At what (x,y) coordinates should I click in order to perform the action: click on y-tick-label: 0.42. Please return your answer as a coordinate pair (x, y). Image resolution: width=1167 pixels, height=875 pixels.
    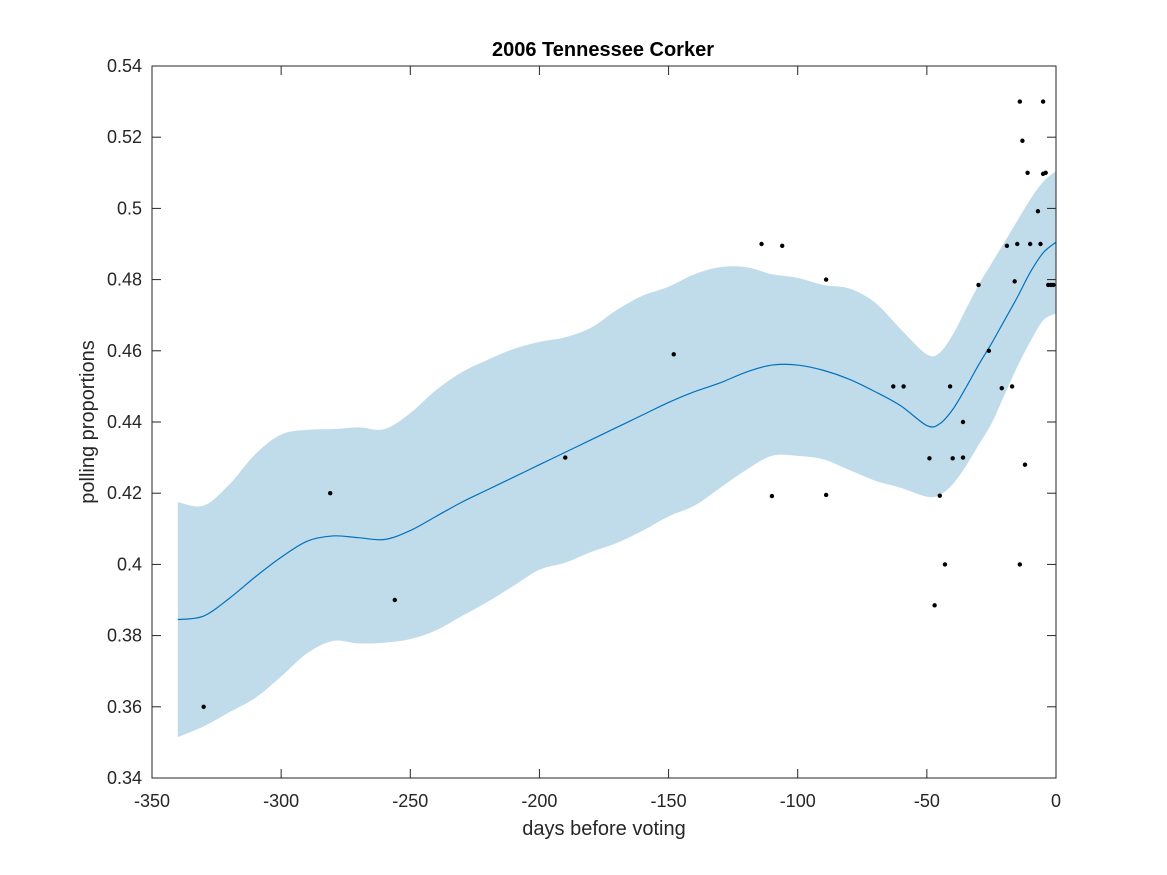
    Looking at the image, I should click on (124, 493).